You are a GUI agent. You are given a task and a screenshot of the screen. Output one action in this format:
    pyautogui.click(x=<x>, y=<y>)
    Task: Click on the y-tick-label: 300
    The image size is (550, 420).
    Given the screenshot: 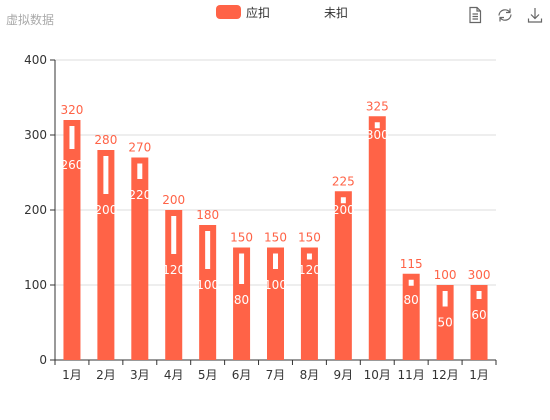 What is the action you would take?
    pyautogui.click(x=35, y=135)
    